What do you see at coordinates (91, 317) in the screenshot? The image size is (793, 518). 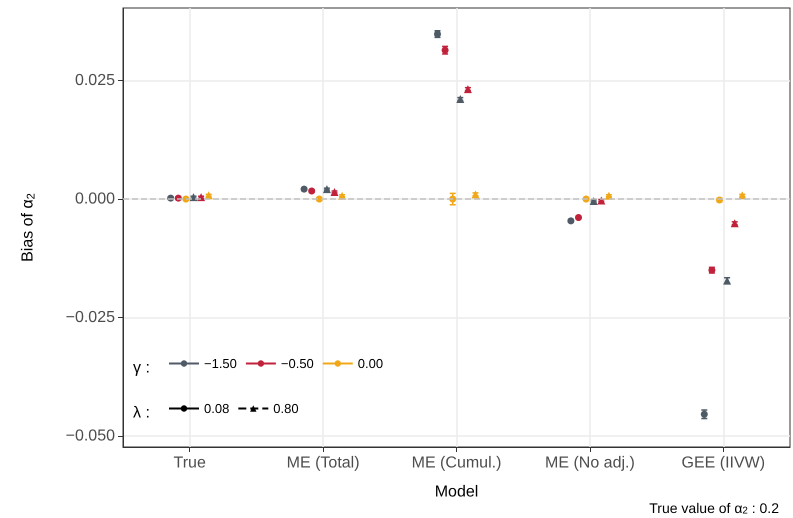 I see `y-tick-label: −0.025` at bounding box center [91, 317].